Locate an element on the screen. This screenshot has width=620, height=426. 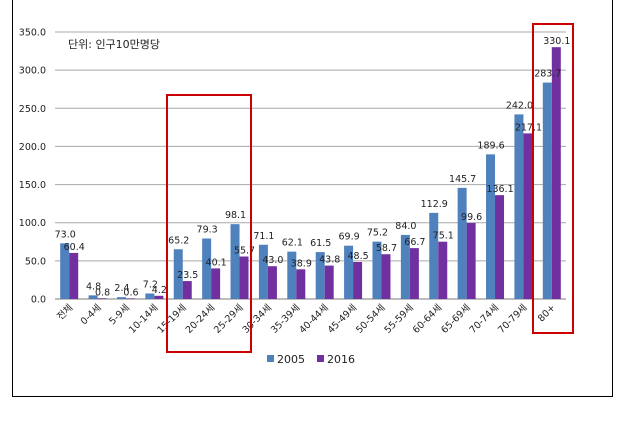
legend-label-2016: 2016 is located at coordinates (341, 359).